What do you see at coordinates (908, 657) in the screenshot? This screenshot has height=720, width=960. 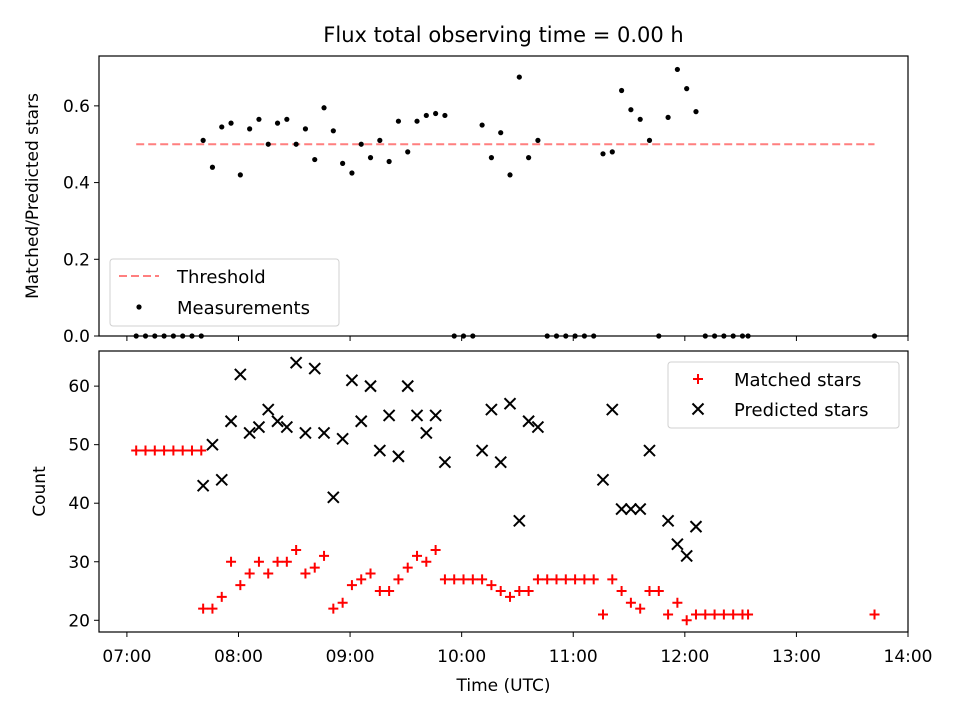 I see `x-tick-label: 14:00` at bounding box center [908, 657].